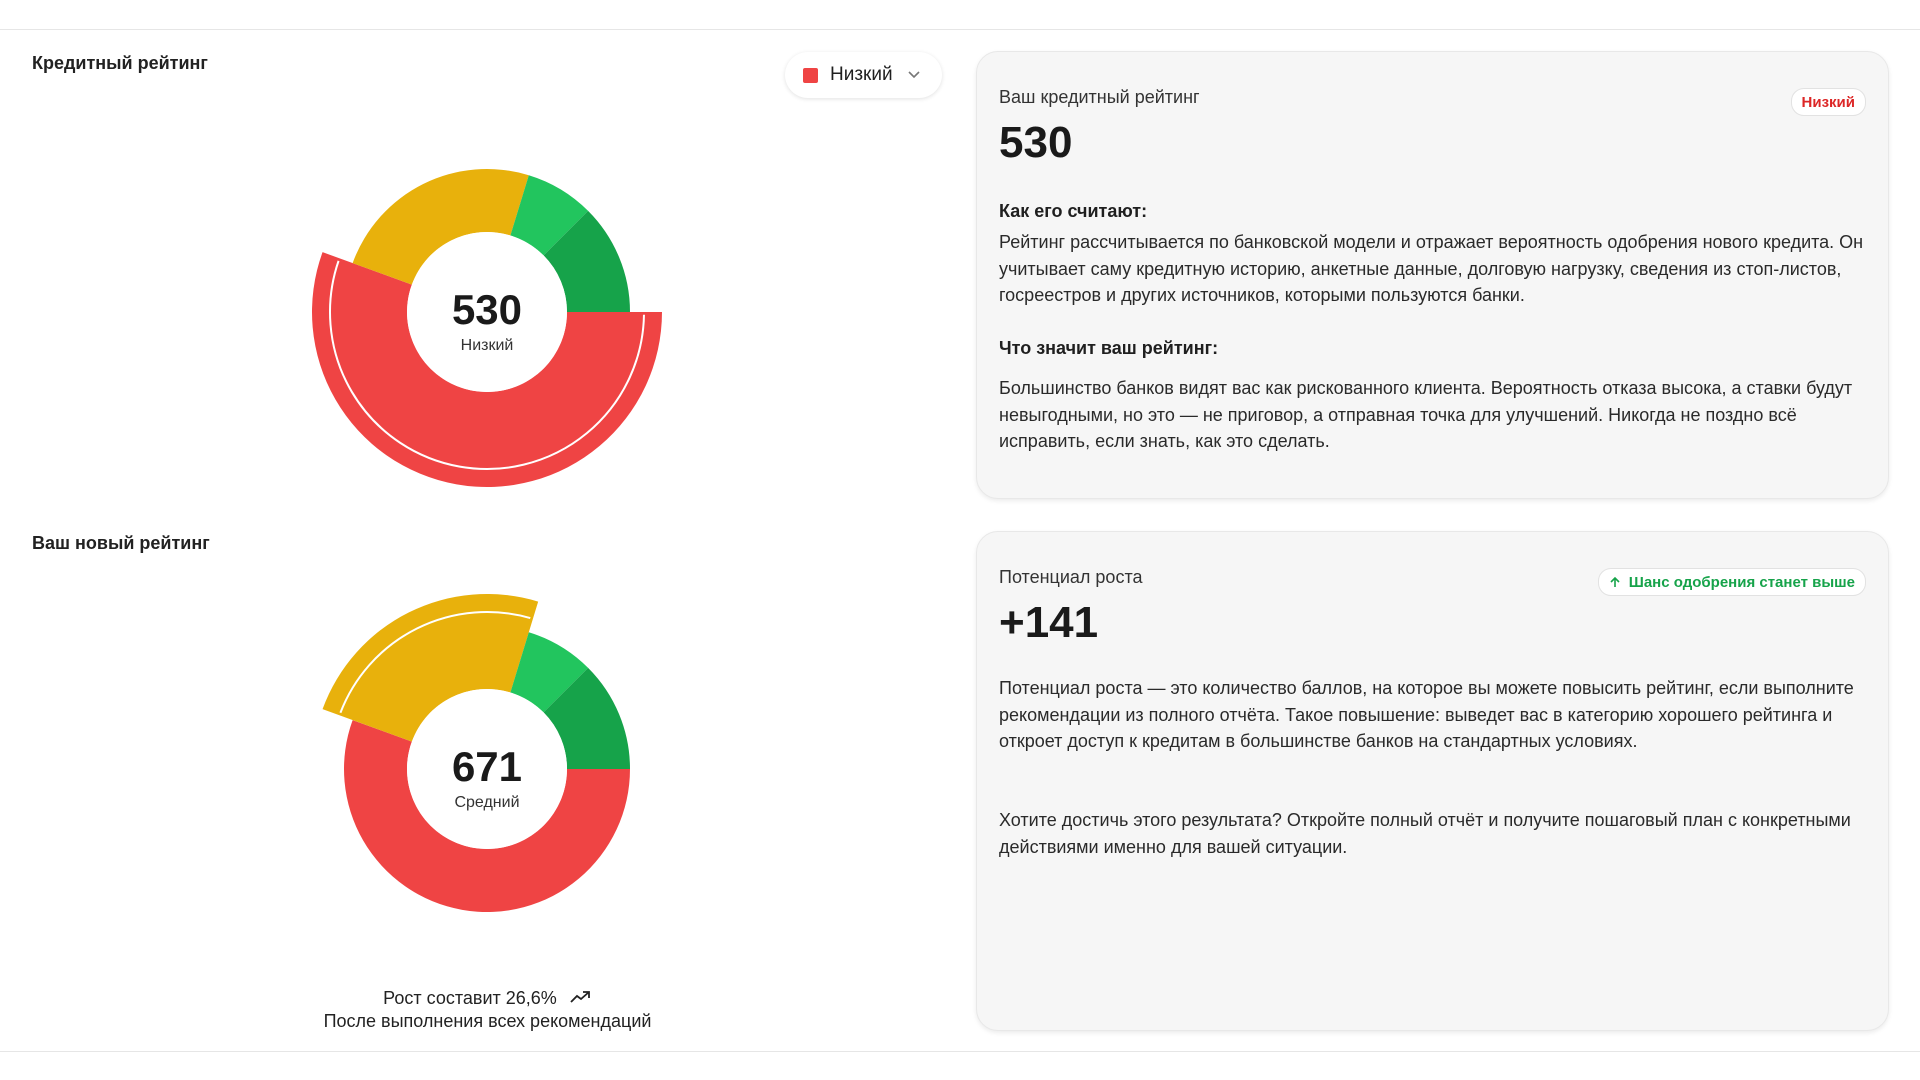 The width and height of the screenshot is (1920, 1080). I want to click on growth-note: После выполнения всех рекомендаций, so click(487, 1021).